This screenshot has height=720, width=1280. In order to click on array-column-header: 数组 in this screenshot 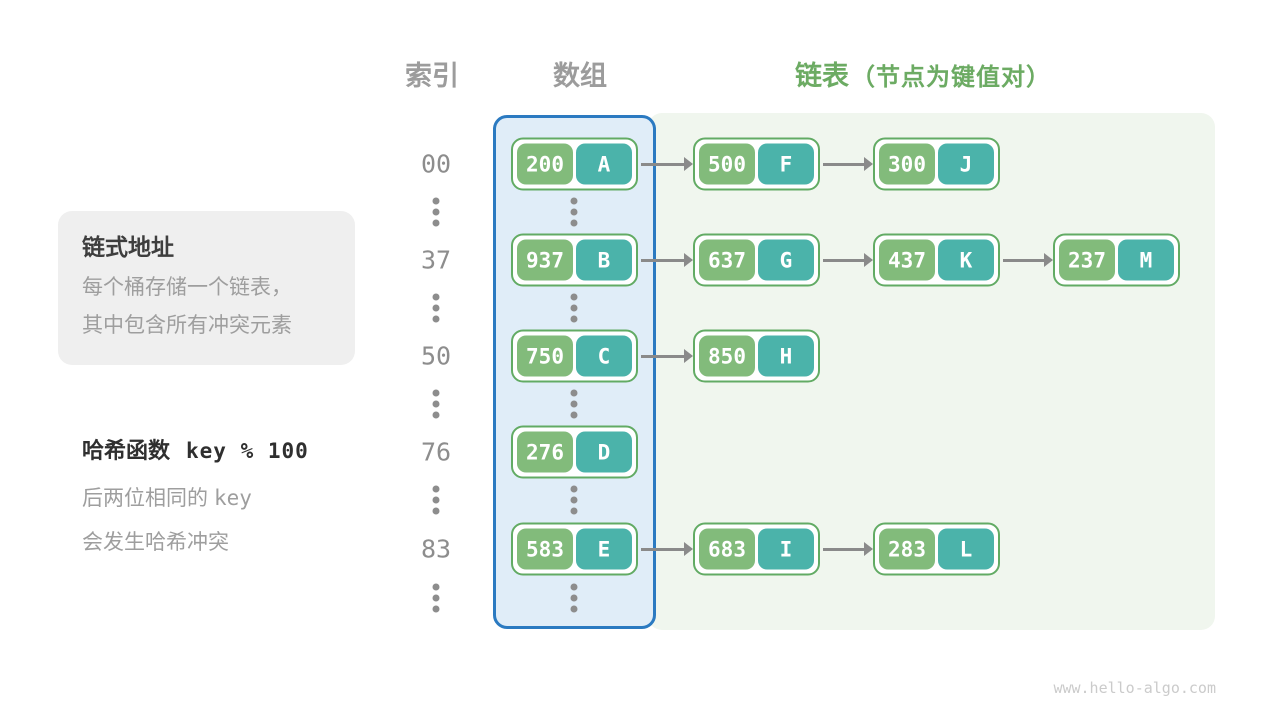, I will do `click(580, 76)`.